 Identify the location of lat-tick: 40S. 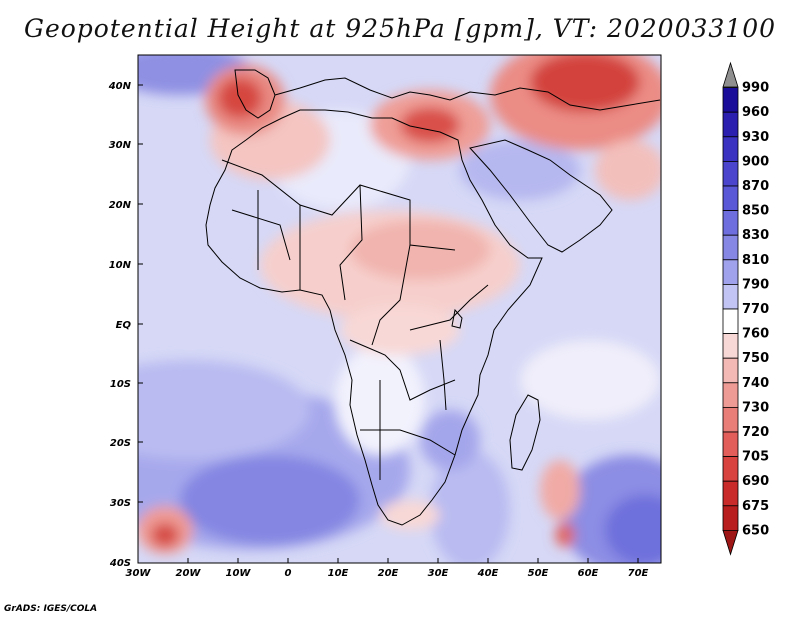
(120, 563).